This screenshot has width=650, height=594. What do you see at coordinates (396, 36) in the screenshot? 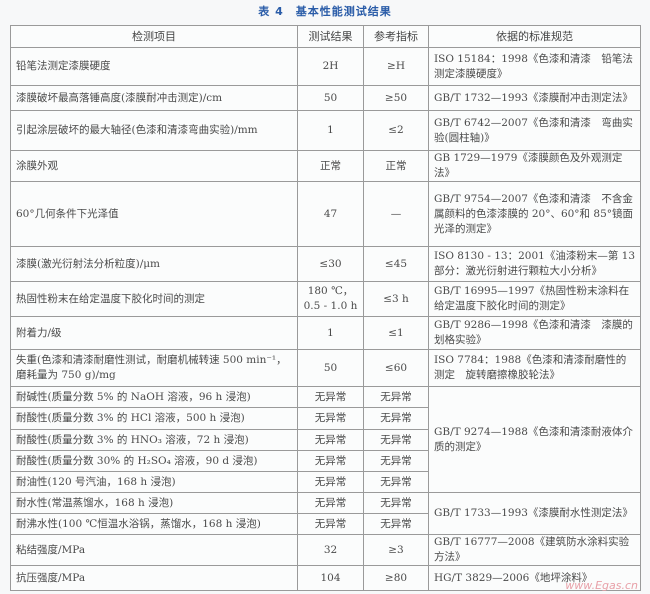
I see `header-reference: 参考指标` at bounding box center [396, 36].